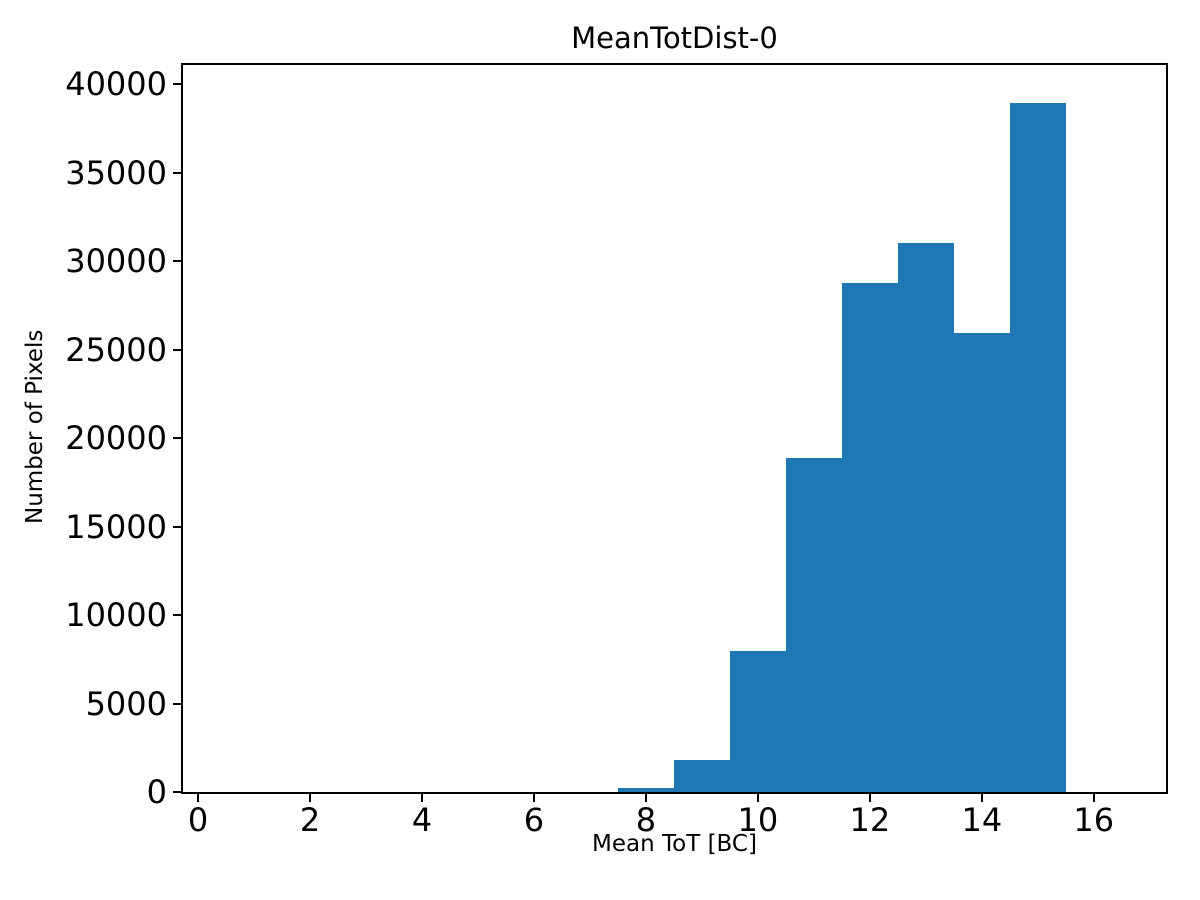  I want to click on x-tick-label: 8, so click(646, 820).